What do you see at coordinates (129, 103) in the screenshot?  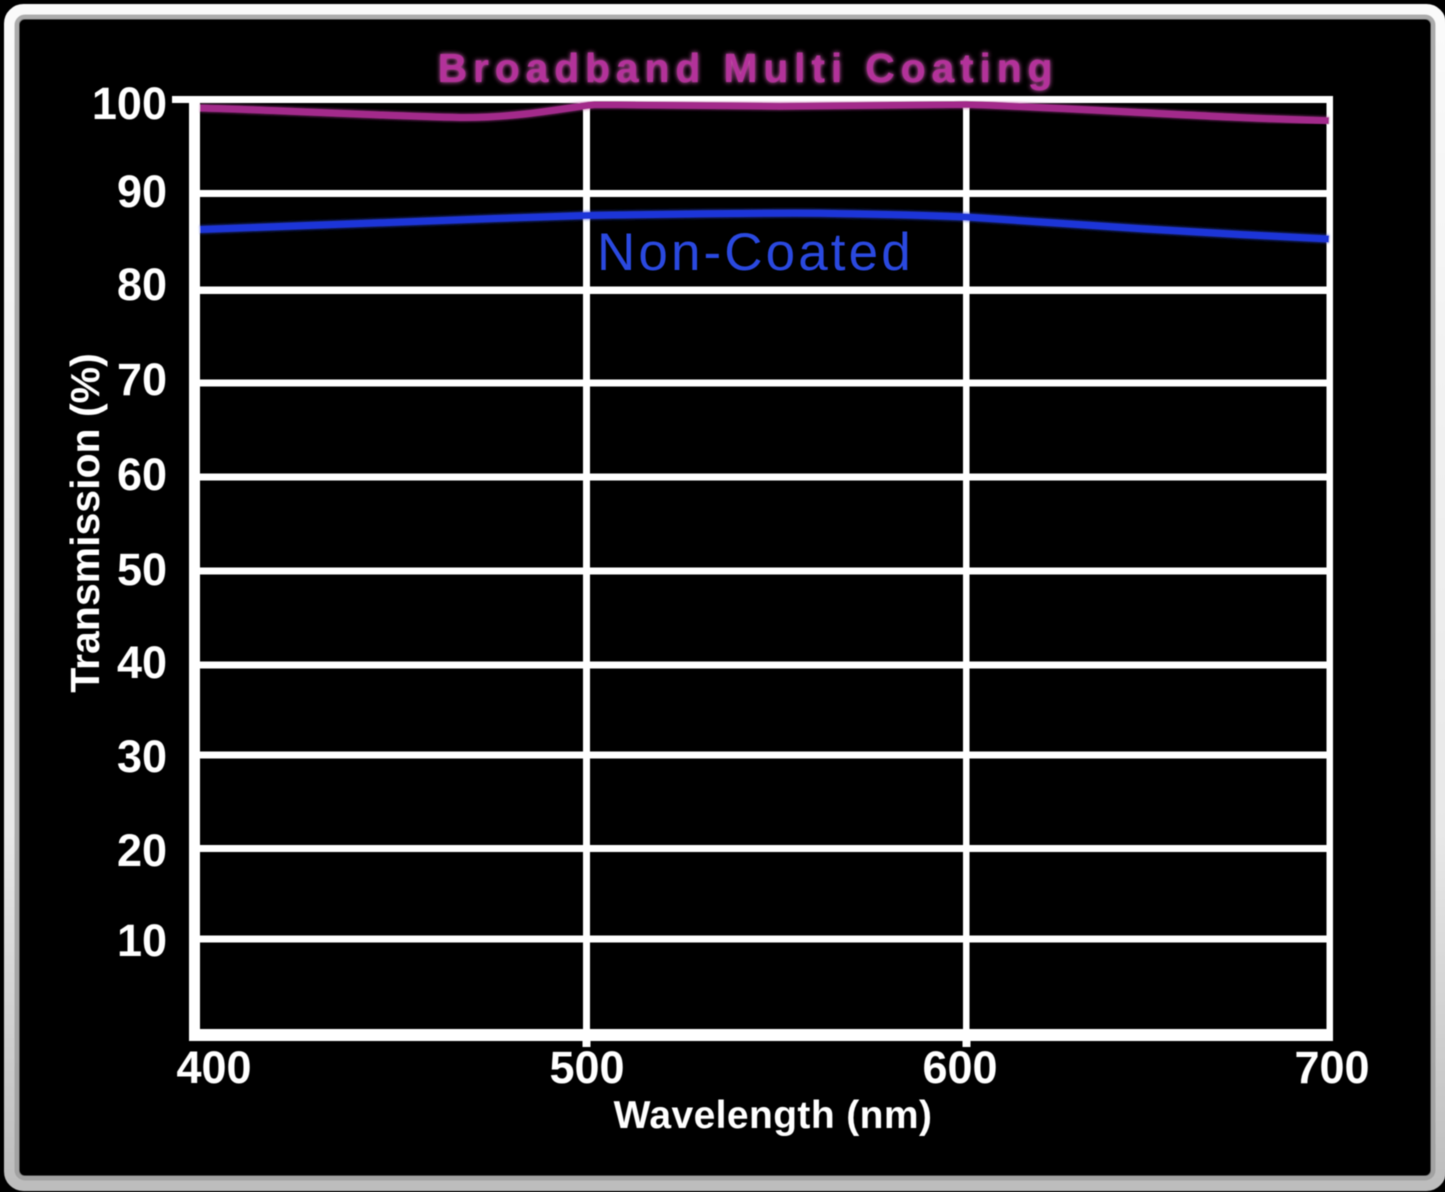 I see `svg-text: 100` at bounding box center [129, 103].